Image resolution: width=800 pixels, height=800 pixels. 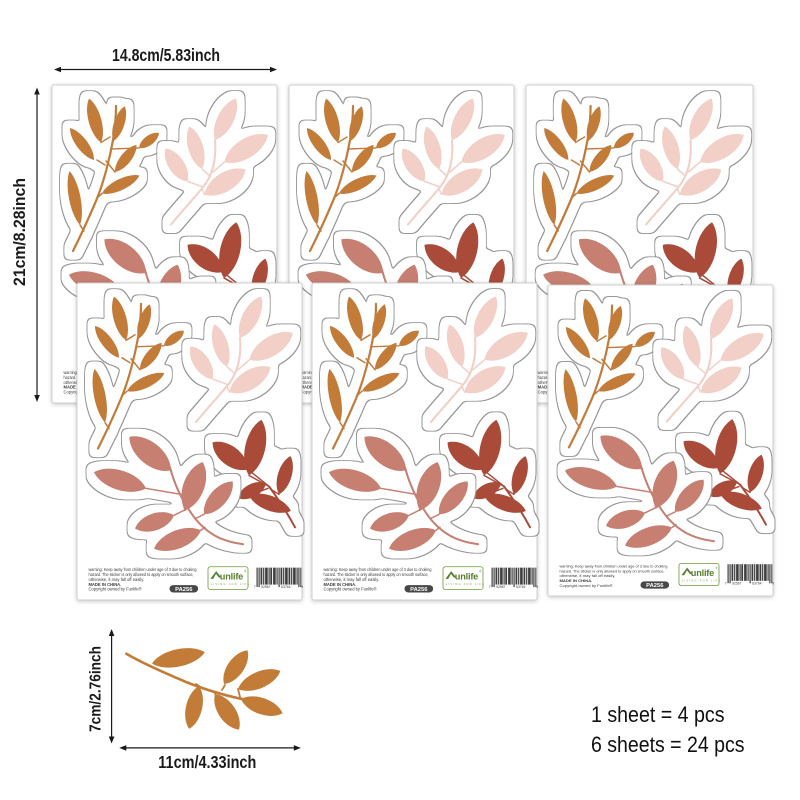 What do you see at coordinates (658, 714) in the screenshot?
I see `svg-text: 1 sheet = 4 pcs` at bounding box center [658, 714].